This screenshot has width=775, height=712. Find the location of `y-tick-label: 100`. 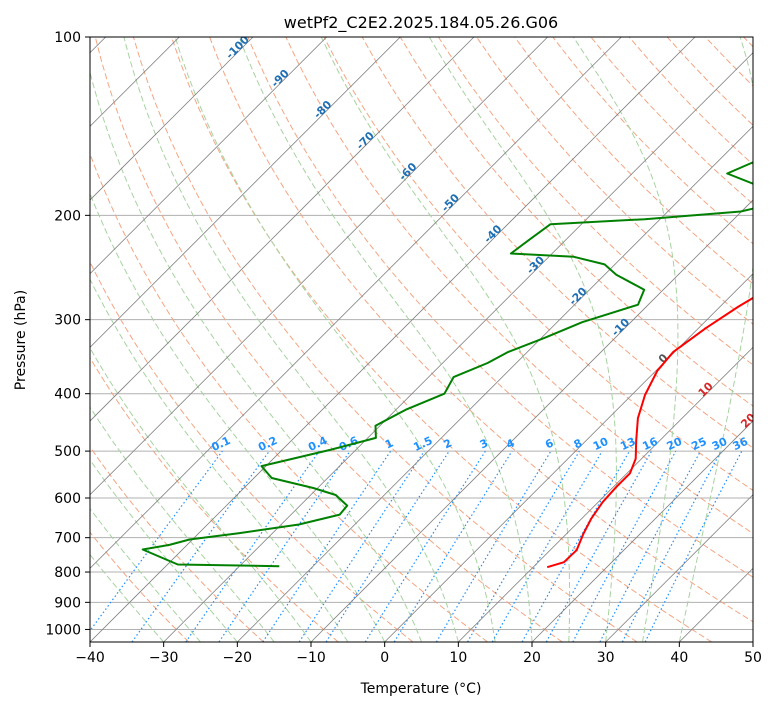

y-tick-label: 100 is located at coordinates (67, 38).